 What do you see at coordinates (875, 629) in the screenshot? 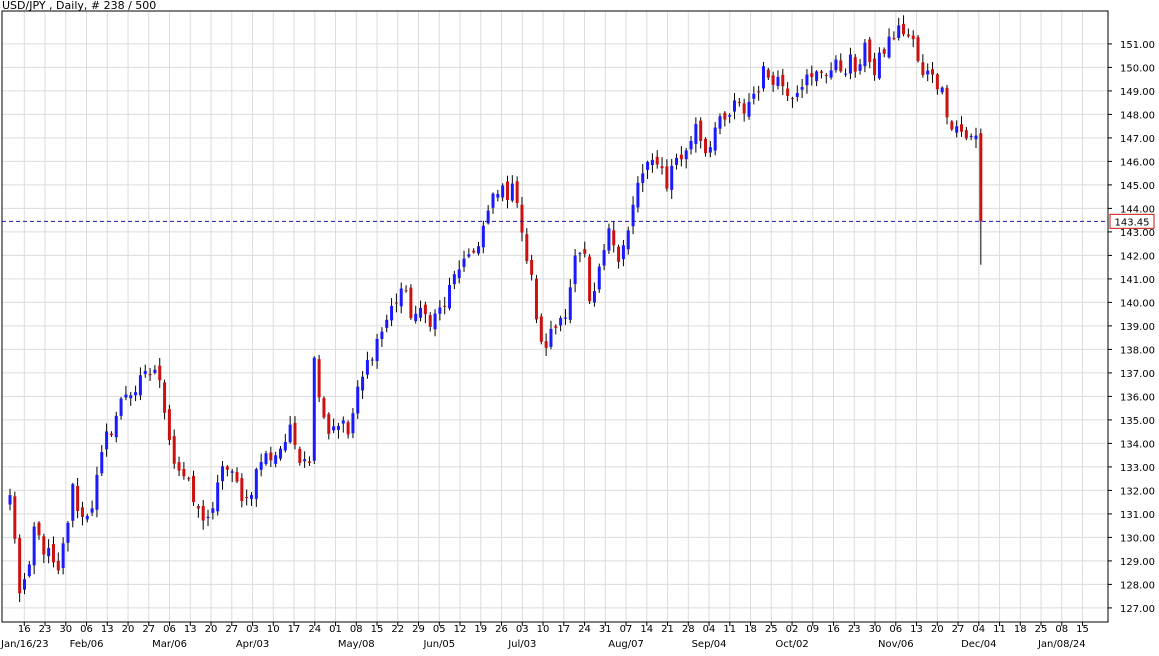
I see `x-tick-label: 30` at bounding box center [875, 629].